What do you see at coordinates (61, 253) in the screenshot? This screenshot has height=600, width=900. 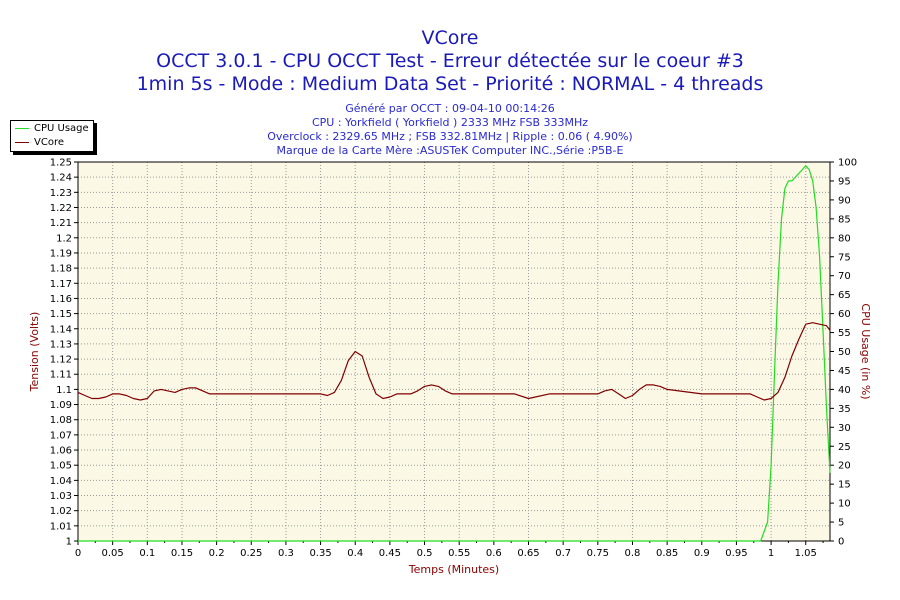 I see `y-left-tick-label: 1.19` at bounding box center [61, 253].